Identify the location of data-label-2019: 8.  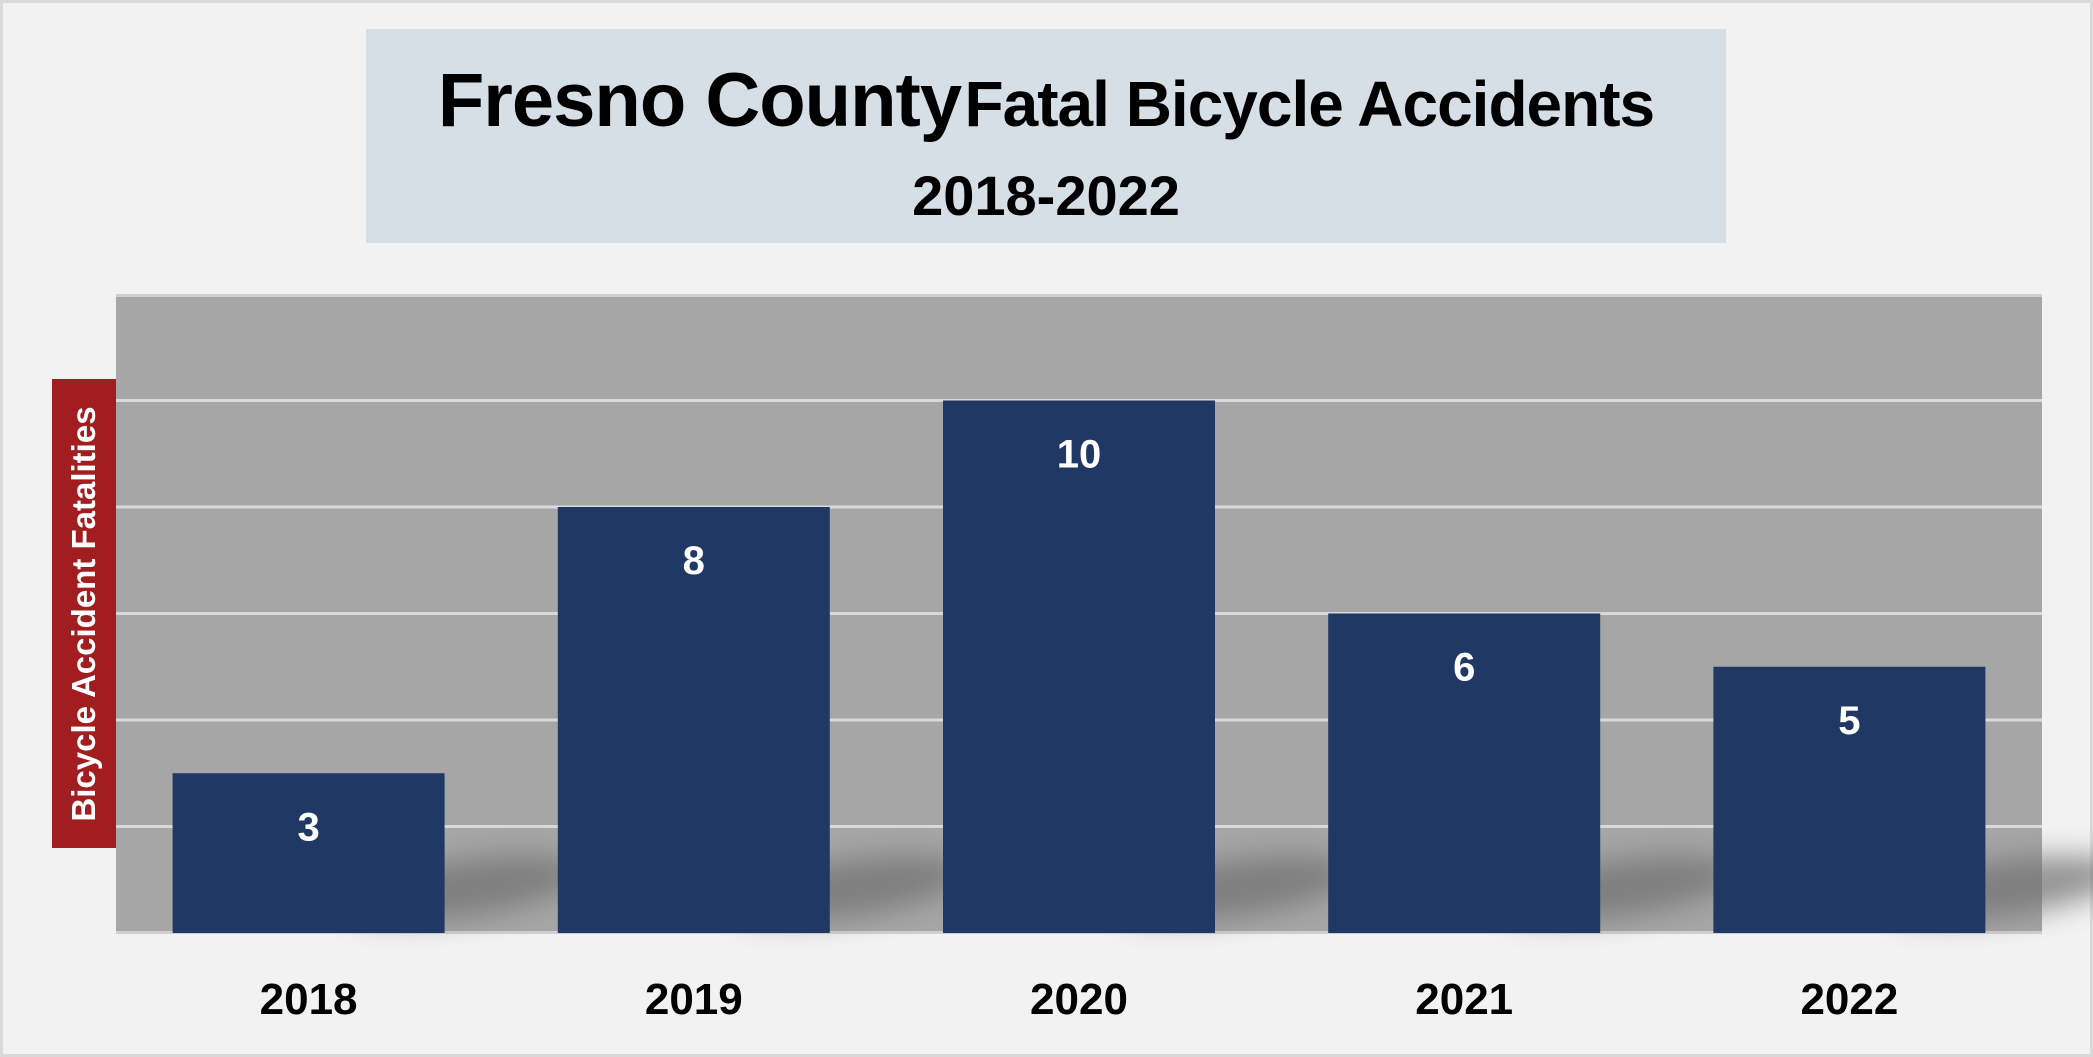
(694, 561).